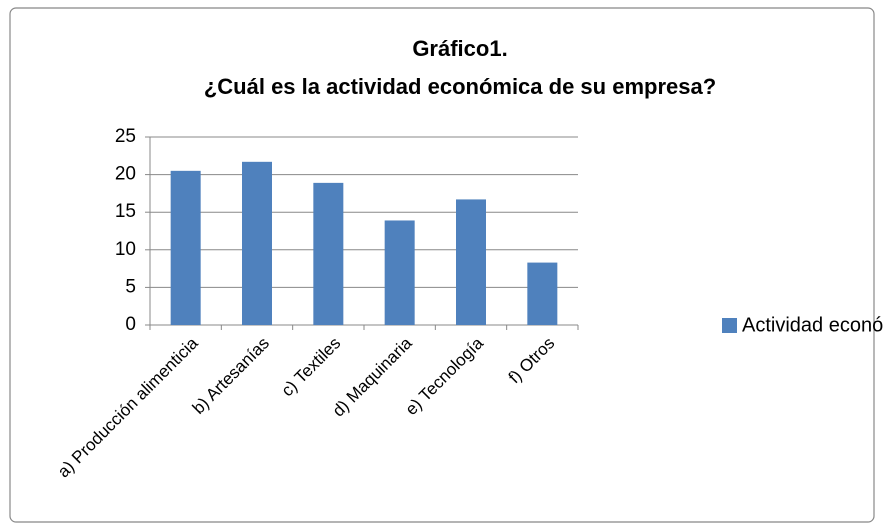  Describe the element at coordinates (130, 286) in the screenshot. I see `y-tick-label: 5` at that location.